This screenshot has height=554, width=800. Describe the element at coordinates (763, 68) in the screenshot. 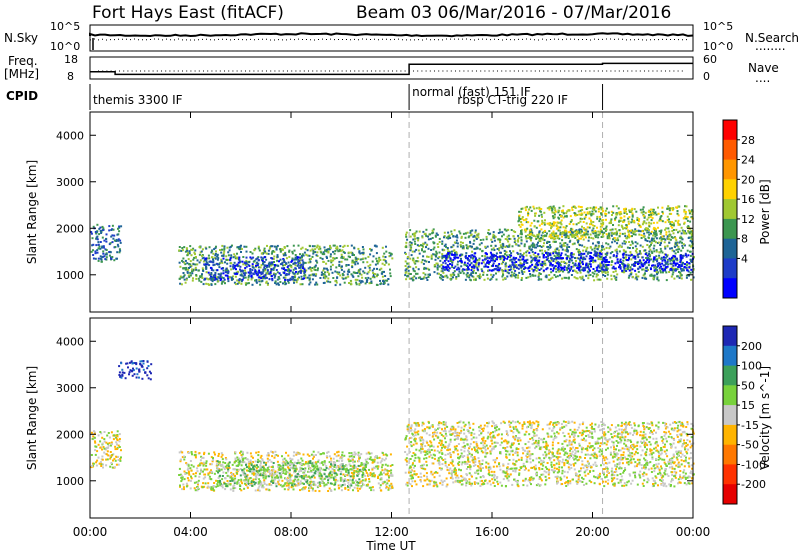

I see `nave-label: Nave` at that location.